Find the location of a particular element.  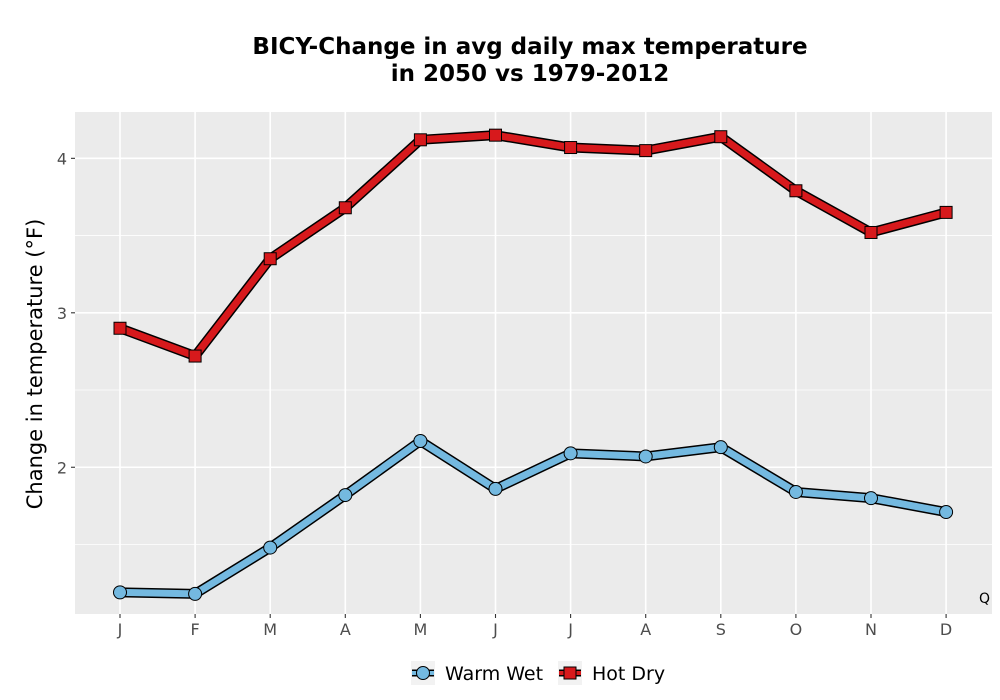

x-tick-label: N is located at coordinates (871, 629).